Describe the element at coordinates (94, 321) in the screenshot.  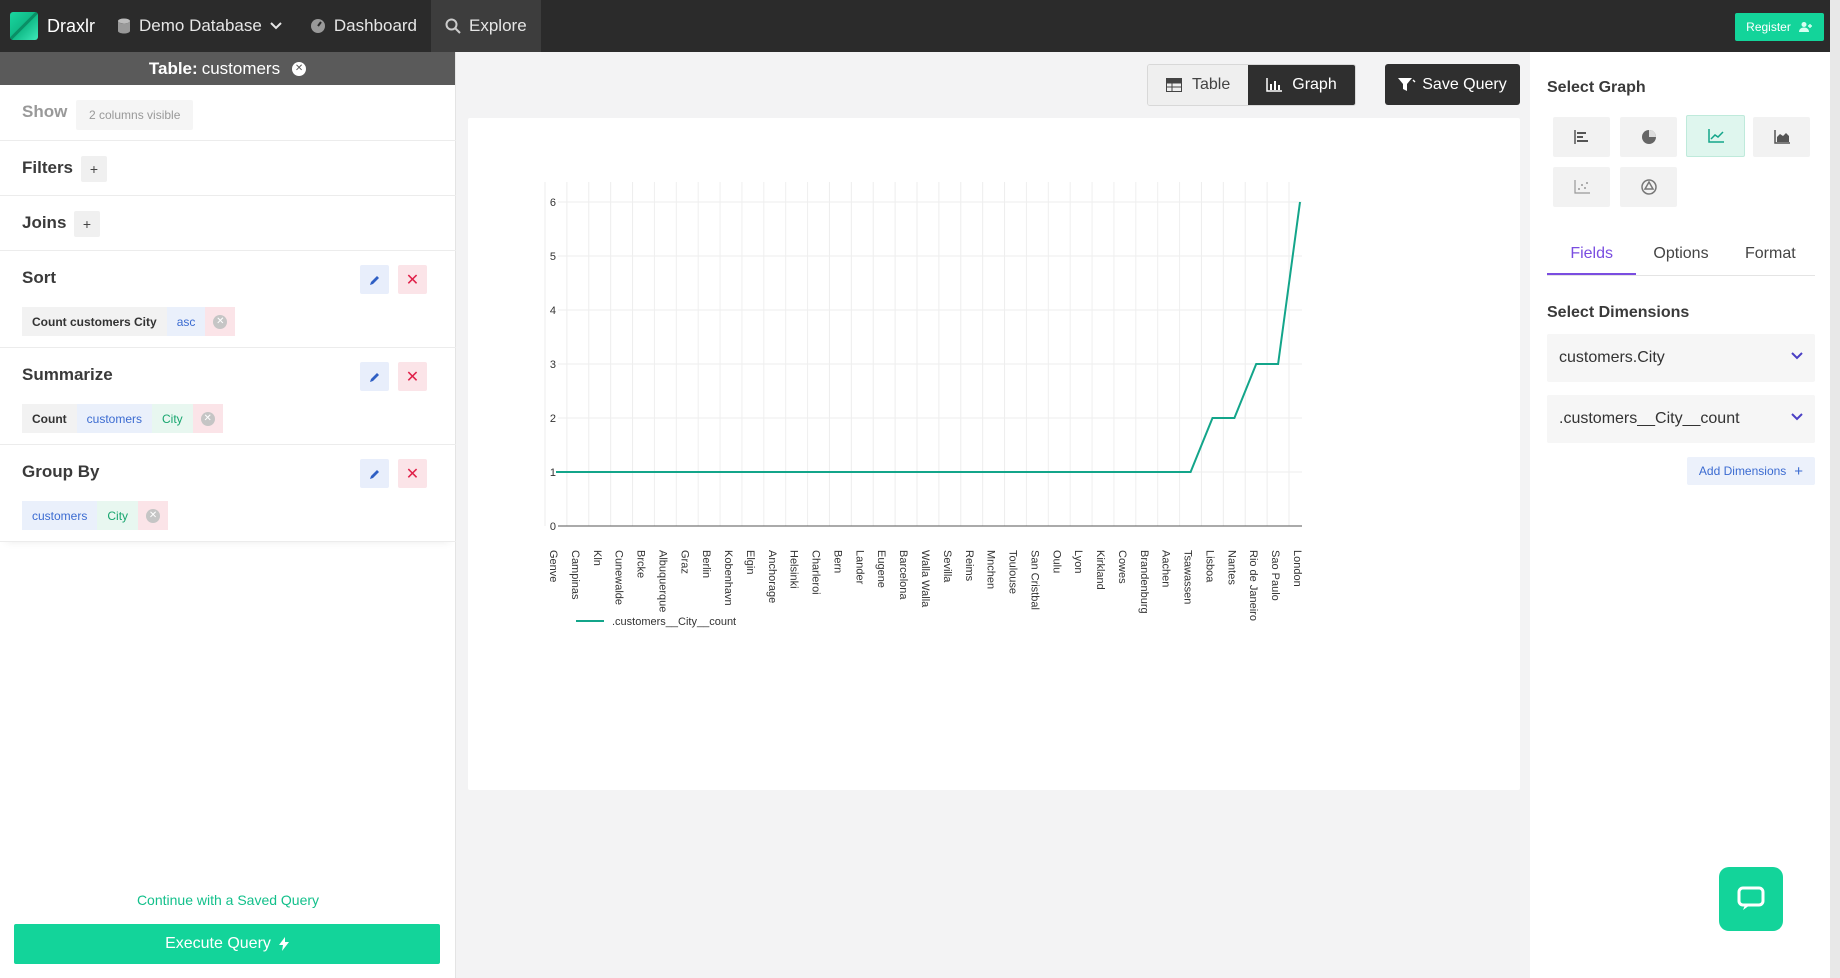
I see `sort-field: Count customers City` at that location.